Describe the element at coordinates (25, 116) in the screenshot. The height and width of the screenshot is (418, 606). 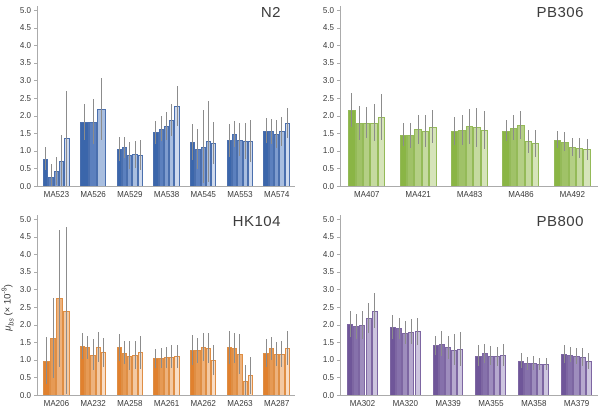
I see `y-tick-label: 2.0` at that location.